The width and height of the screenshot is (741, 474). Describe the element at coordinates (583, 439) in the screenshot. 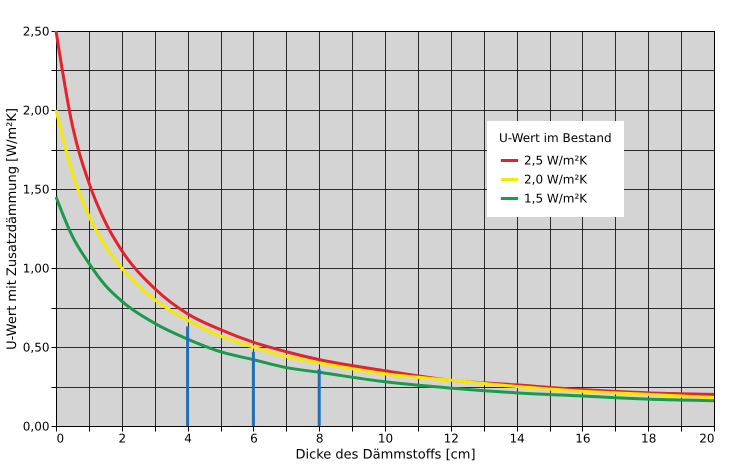

I see `x-tick-label: 16` at that location.